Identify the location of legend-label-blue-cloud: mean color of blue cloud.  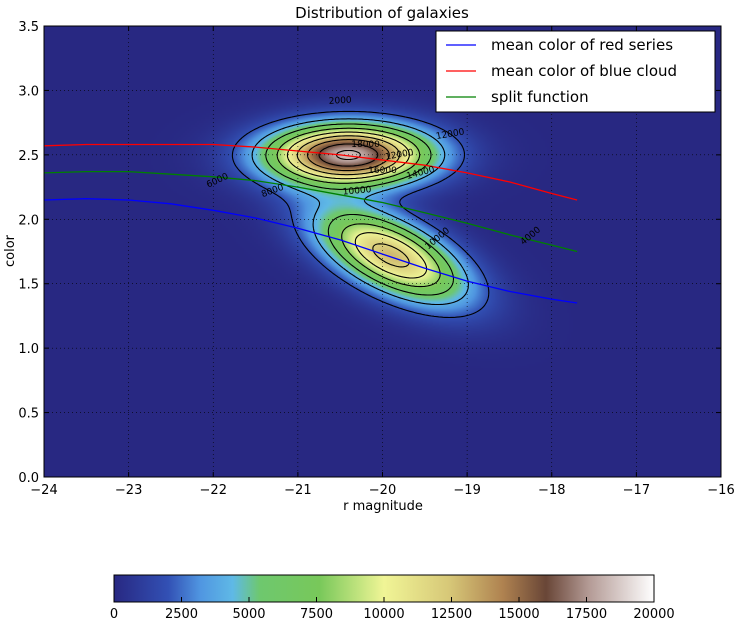
(584, 71).